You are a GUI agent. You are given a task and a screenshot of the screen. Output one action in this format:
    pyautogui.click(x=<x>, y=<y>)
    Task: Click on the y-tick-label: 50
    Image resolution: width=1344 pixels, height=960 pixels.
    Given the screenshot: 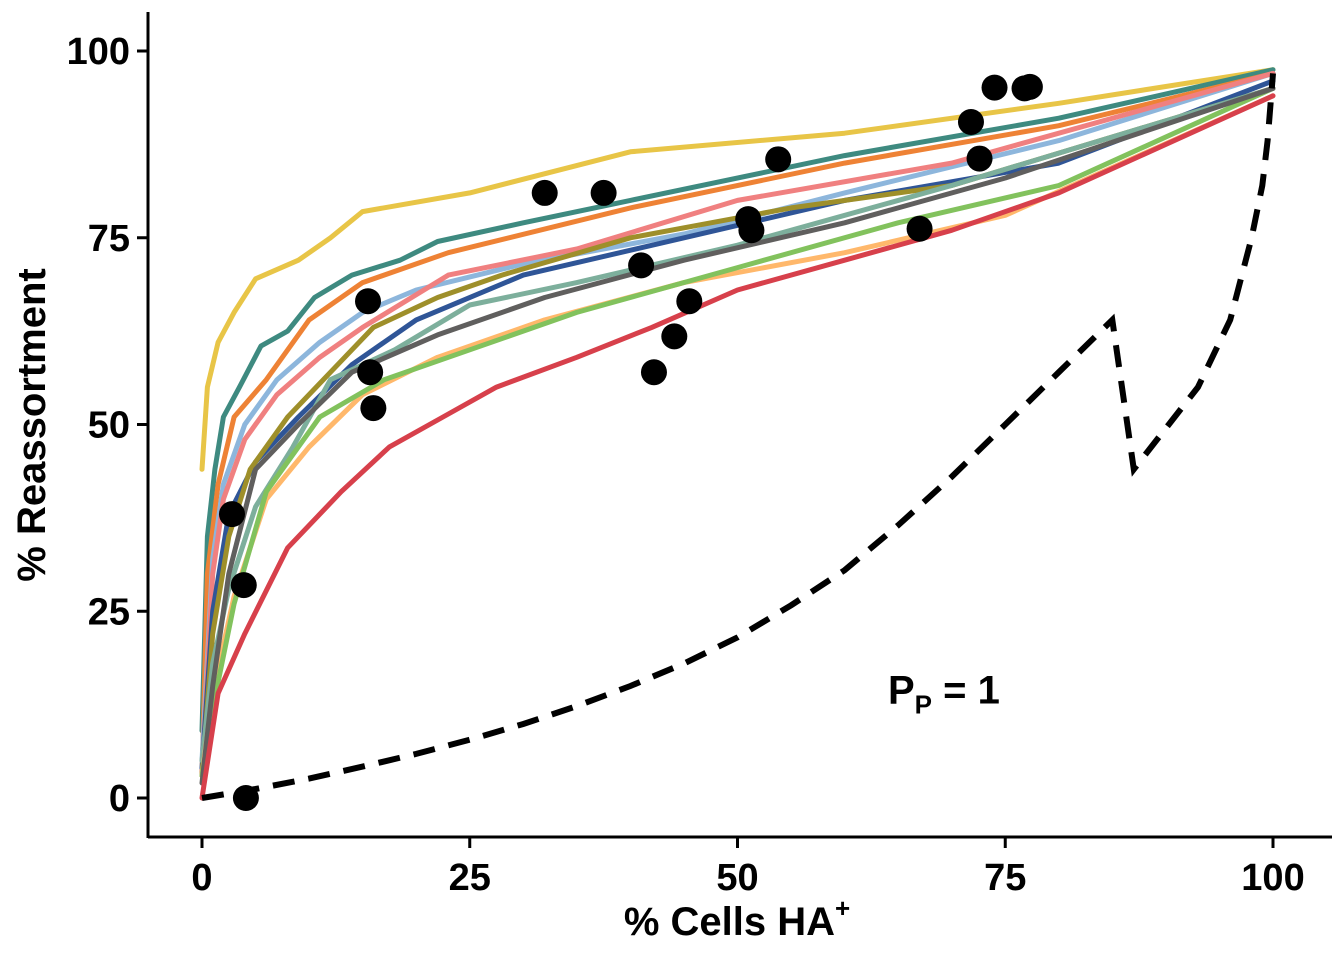 What is the action you would take?
    pyautogui.click(x=109, y=426)
    